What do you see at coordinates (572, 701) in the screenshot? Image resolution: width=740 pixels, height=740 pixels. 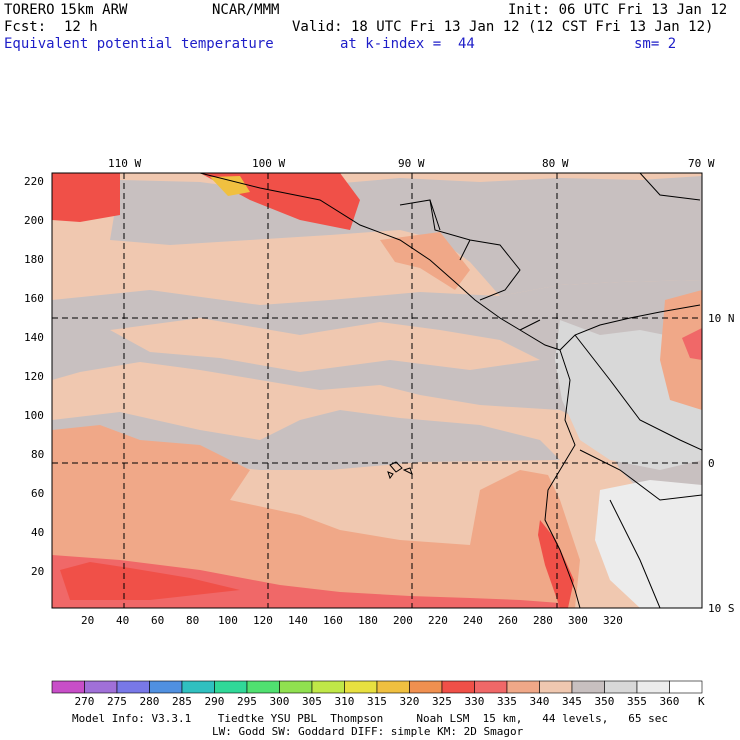 I see `colorbar-label: 345` at bounding box center [572, 701].